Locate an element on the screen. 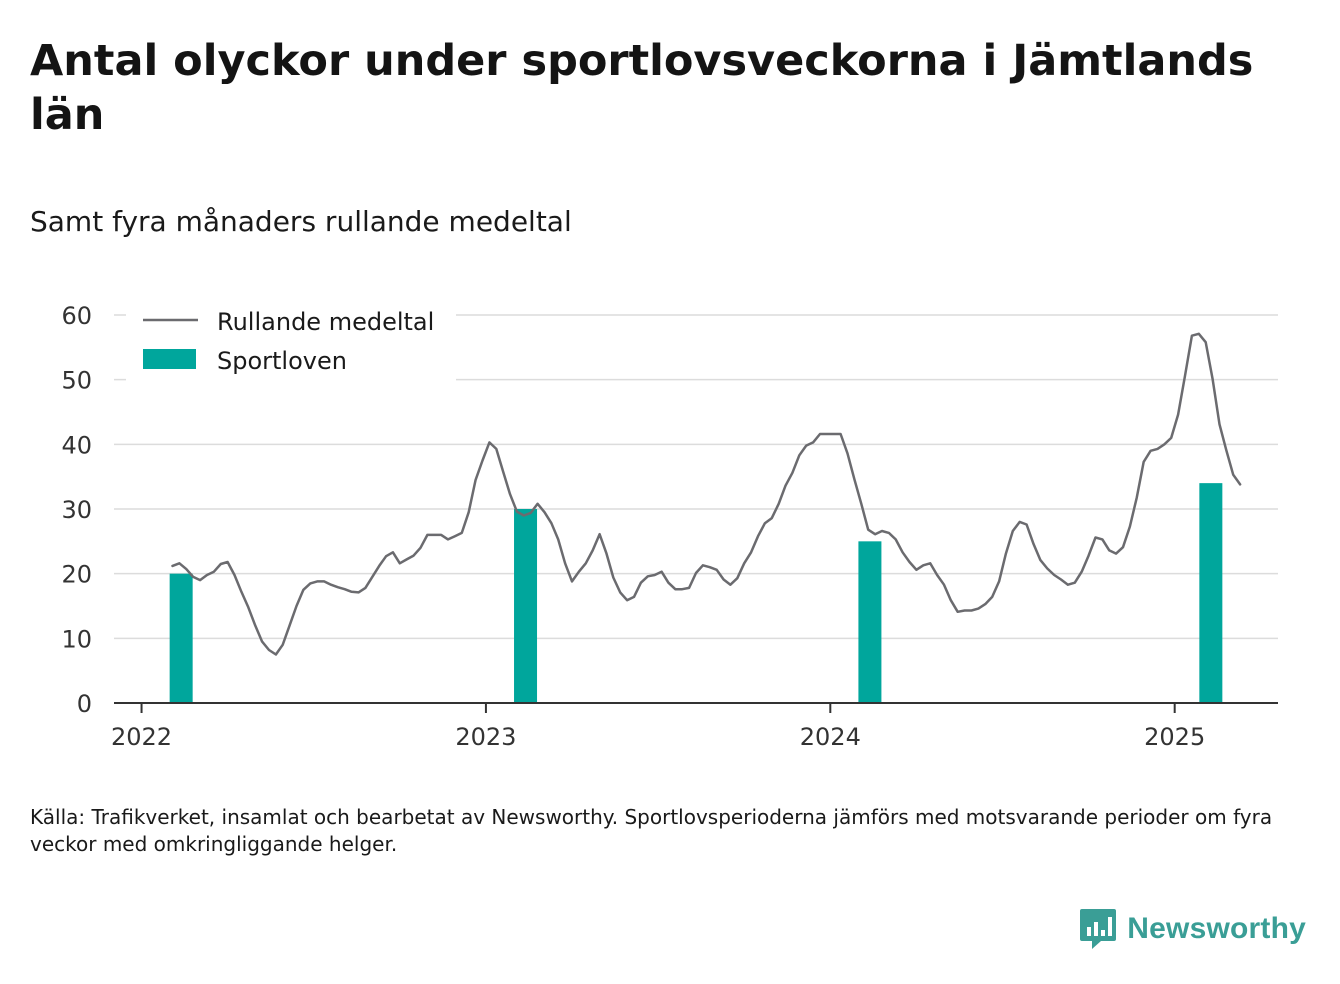 The width and height of the screenshot is (1340, 984). y-tick-label: 50 is located at coordinates (76, 381).